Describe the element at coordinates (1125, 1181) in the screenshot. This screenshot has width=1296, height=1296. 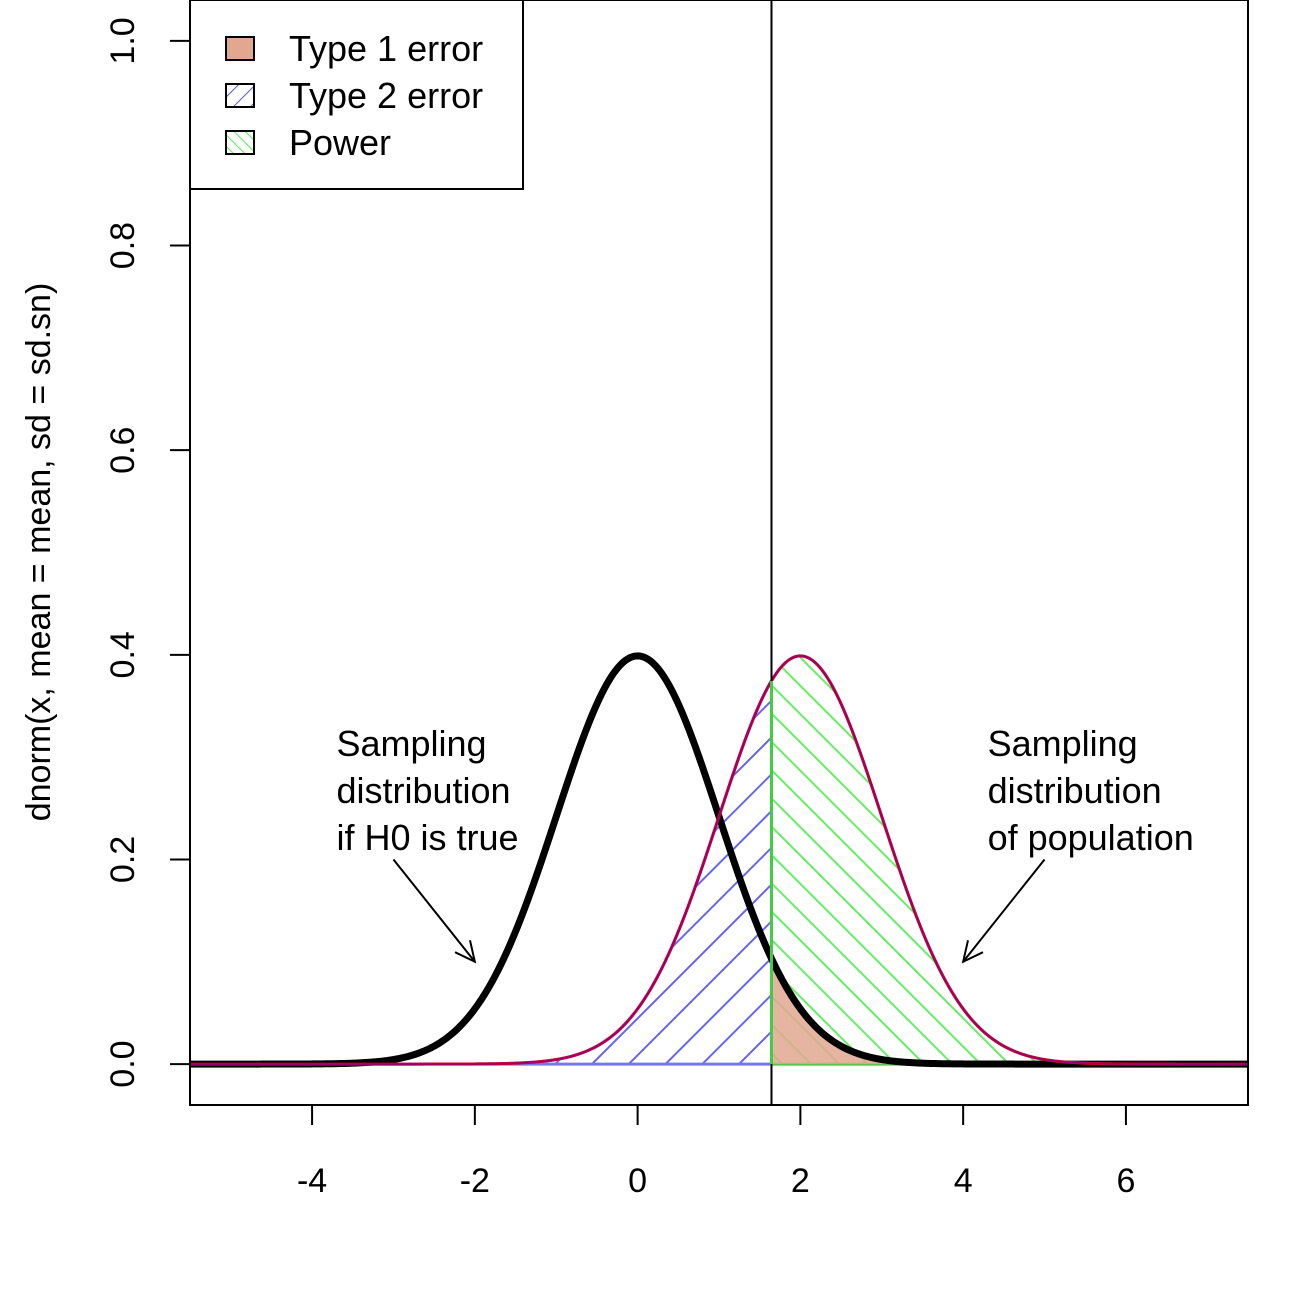
I see `x-tick-label: 6` at that location.